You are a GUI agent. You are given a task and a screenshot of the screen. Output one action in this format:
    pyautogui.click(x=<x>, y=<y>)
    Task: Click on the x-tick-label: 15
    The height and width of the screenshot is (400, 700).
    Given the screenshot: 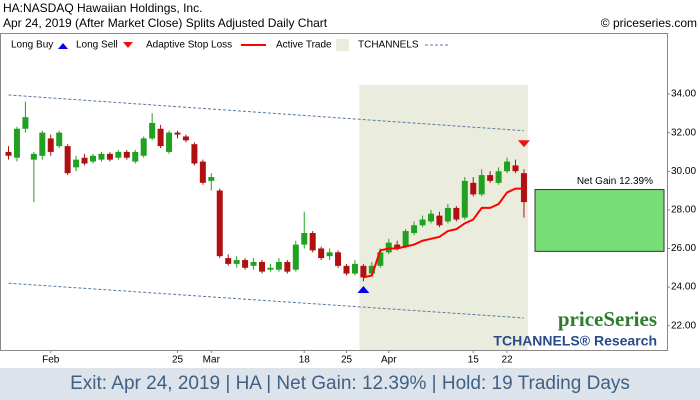 What is the action you would take?
    pyautogui.click(x=474, y=360)
    